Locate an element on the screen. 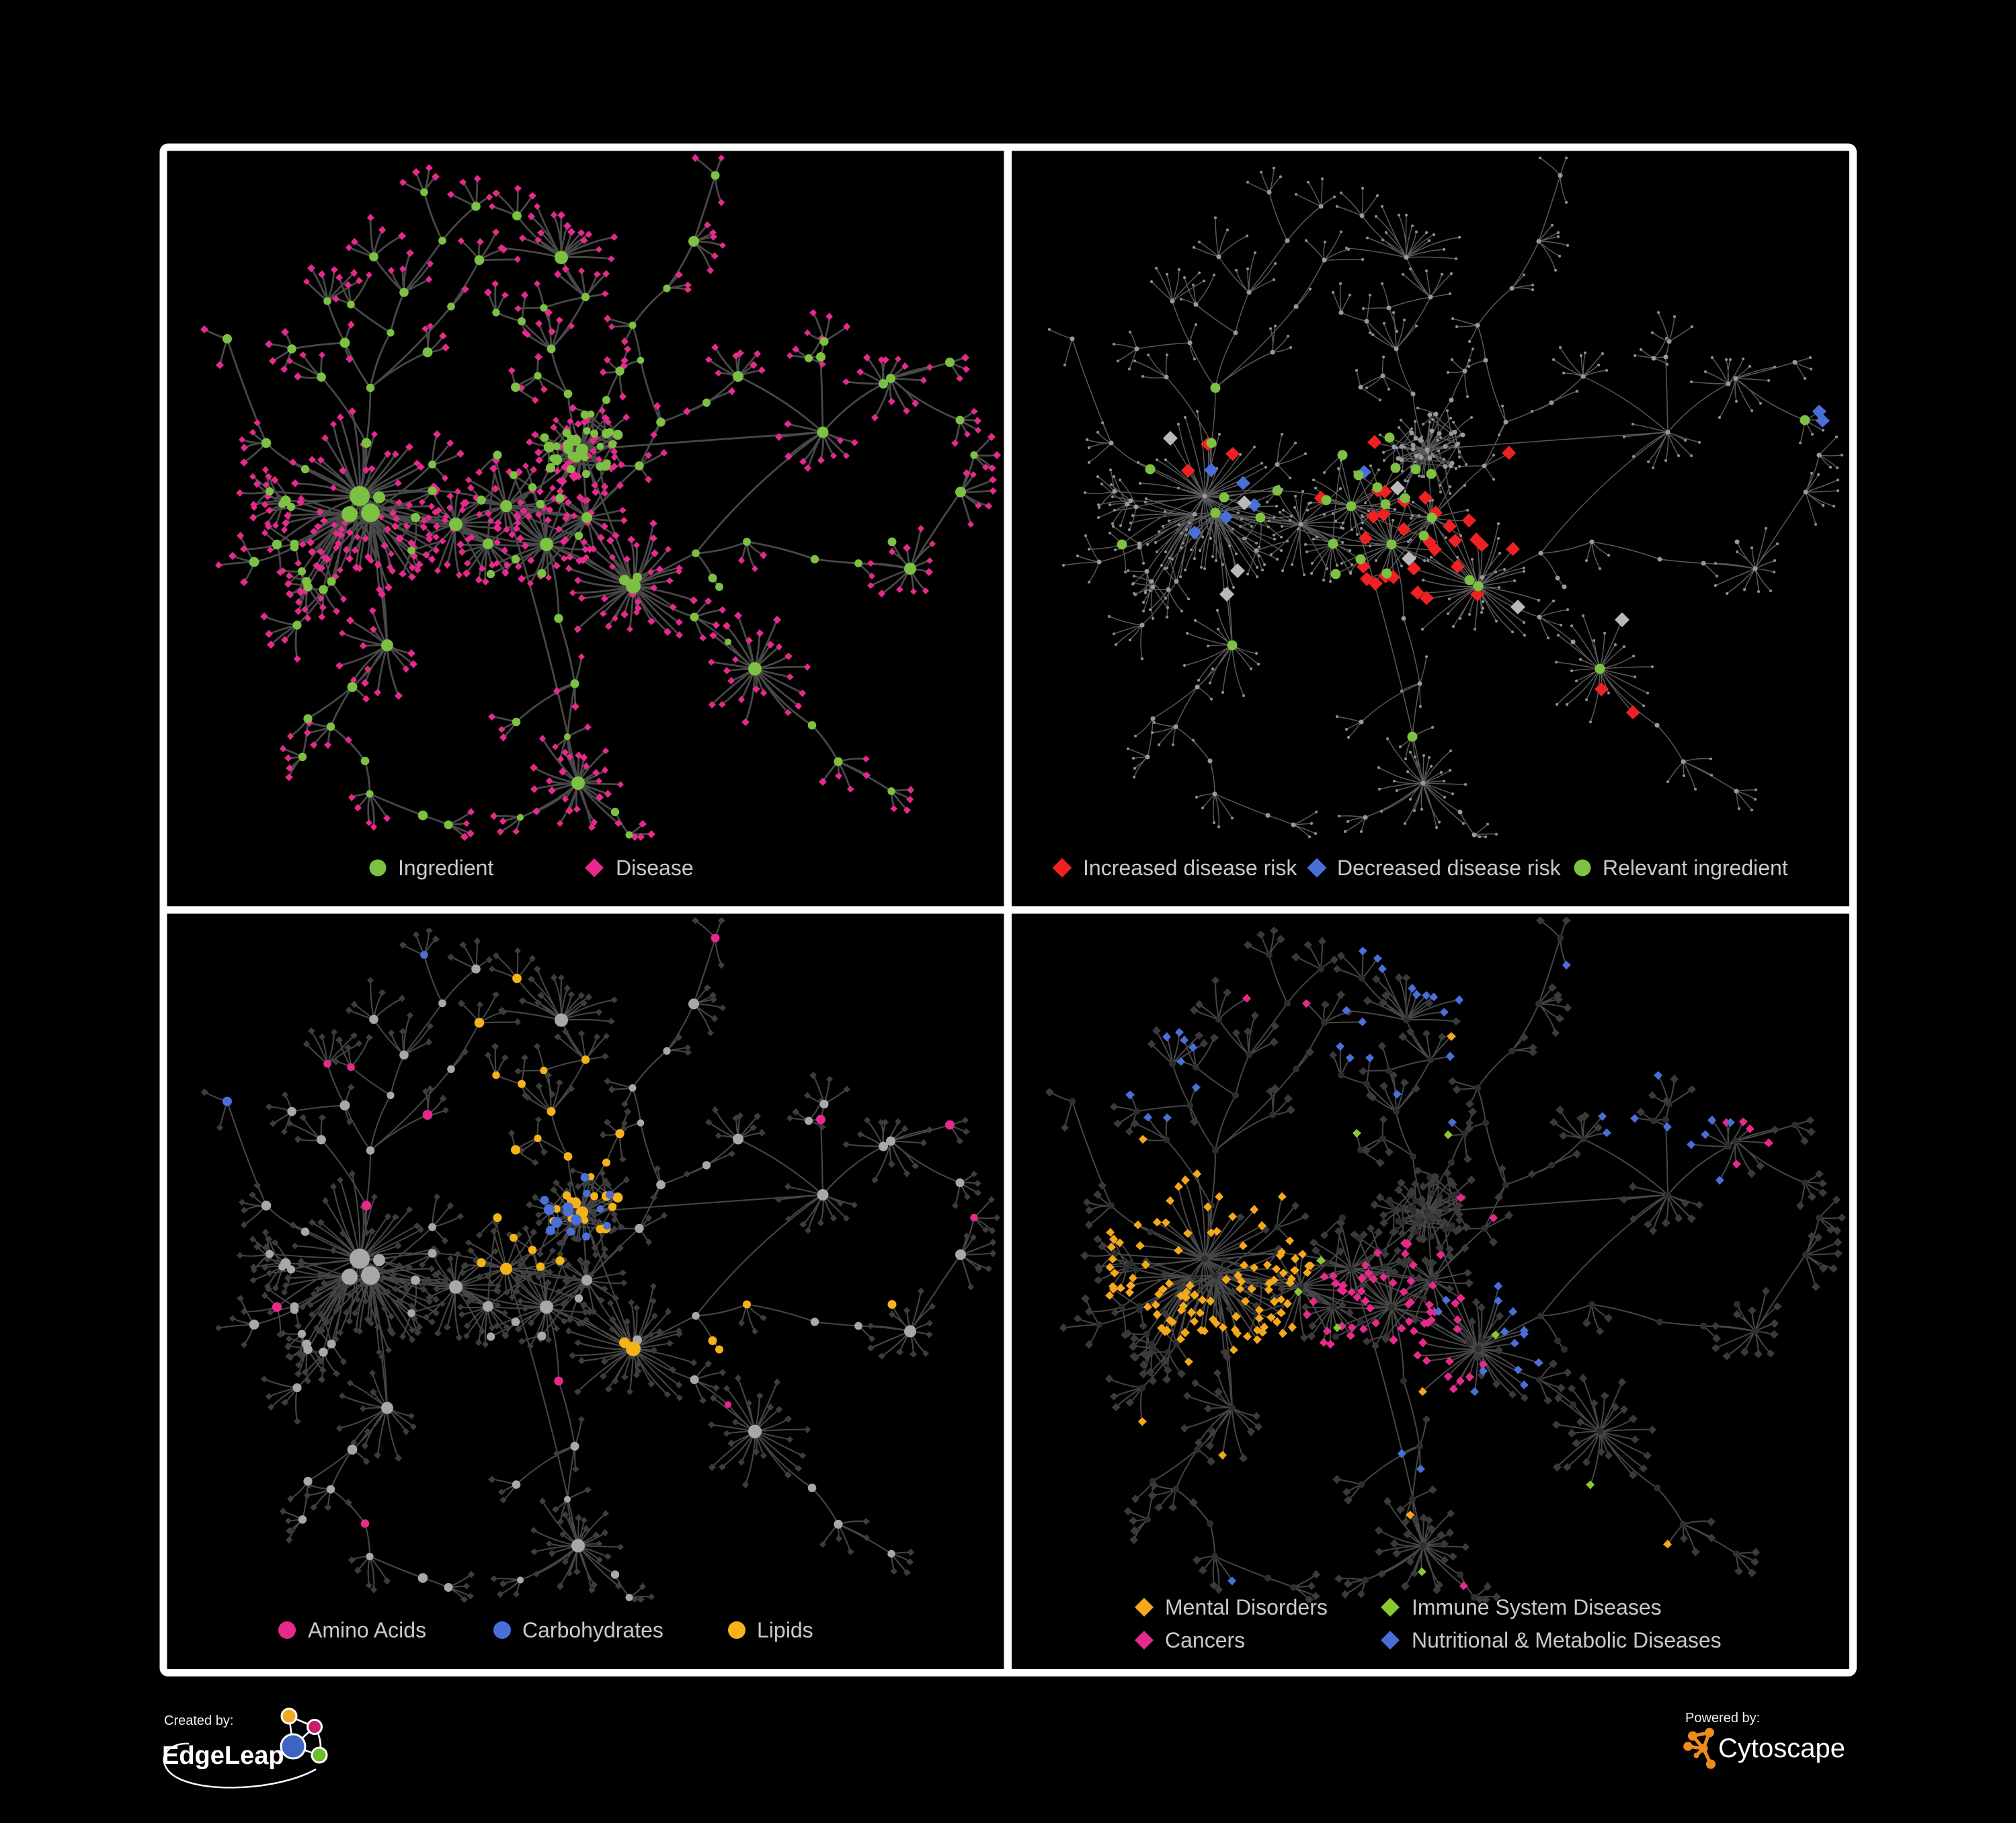 This screenshot has height=1823, width=2016. svg-text: Created by: is located at coordinates (198, 1720).